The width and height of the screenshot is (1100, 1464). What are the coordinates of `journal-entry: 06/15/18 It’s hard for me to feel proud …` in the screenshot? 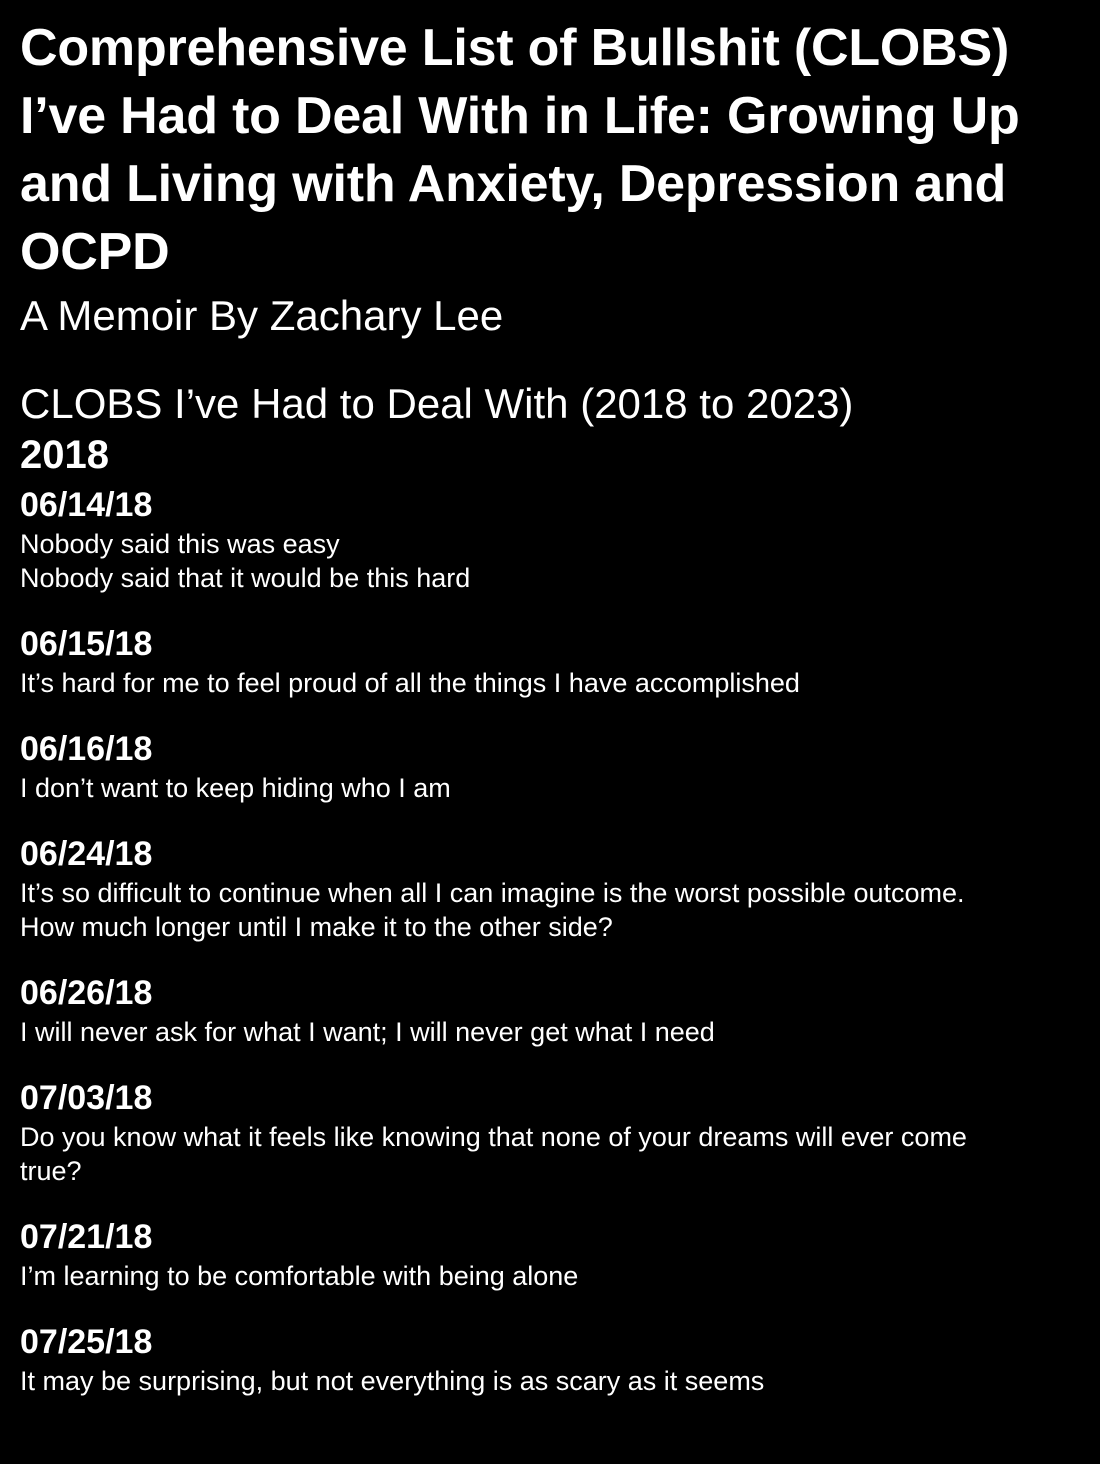 It's located at (550, 661).